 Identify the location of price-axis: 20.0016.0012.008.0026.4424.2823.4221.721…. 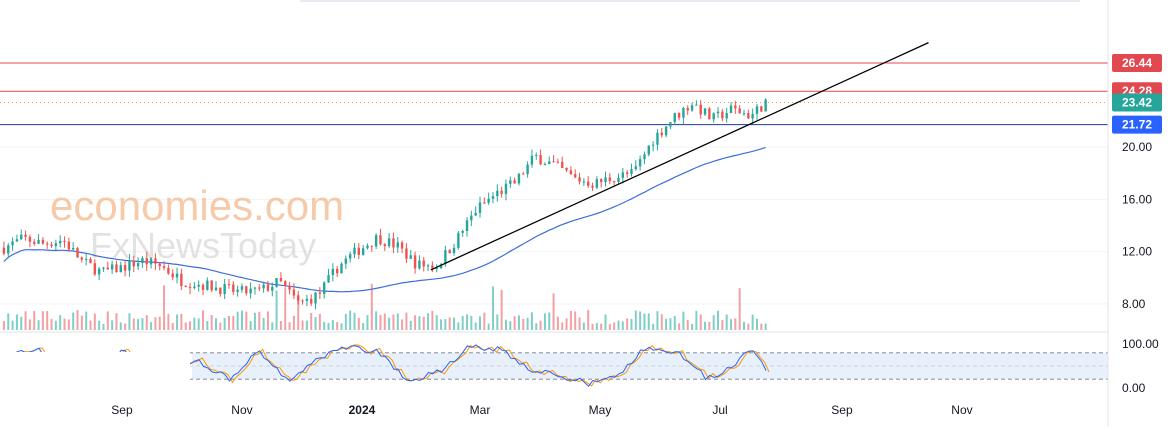
(1134, 213).